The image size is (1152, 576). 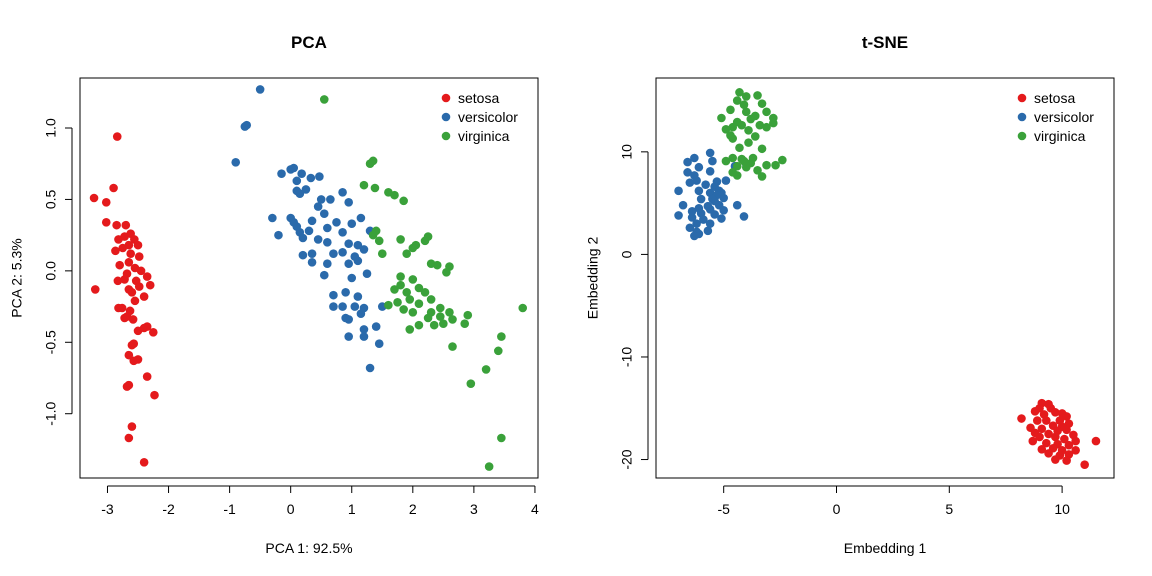 I want to click on chart-title: PCA, so click(x=309, y=42).